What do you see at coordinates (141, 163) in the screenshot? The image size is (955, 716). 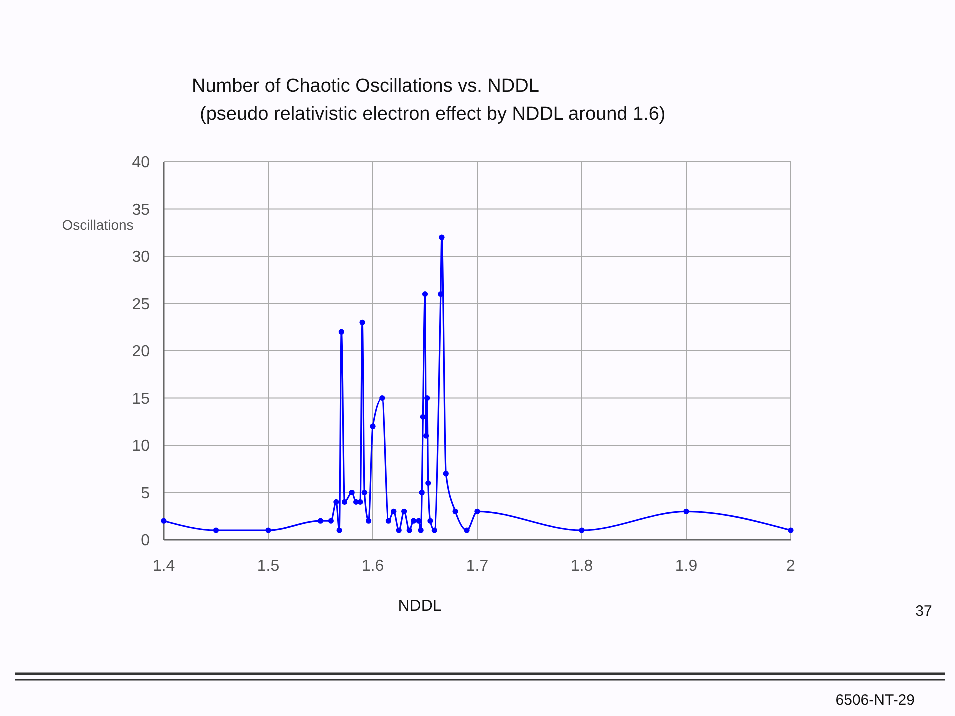 I see `y-tick-label: 40` at bounding box center [141, 163].